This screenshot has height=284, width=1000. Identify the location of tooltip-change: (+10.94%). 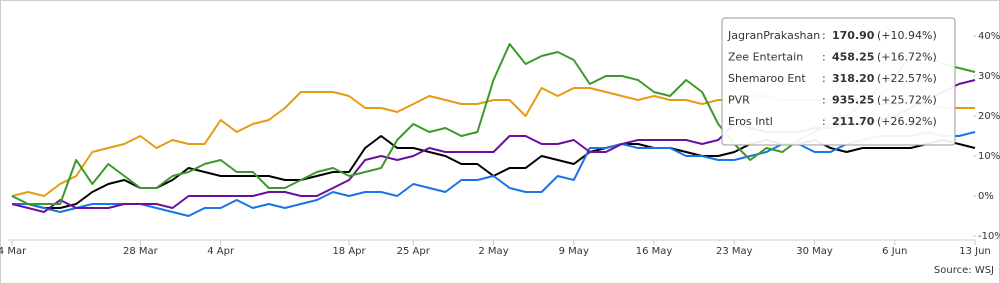
(907, 35).